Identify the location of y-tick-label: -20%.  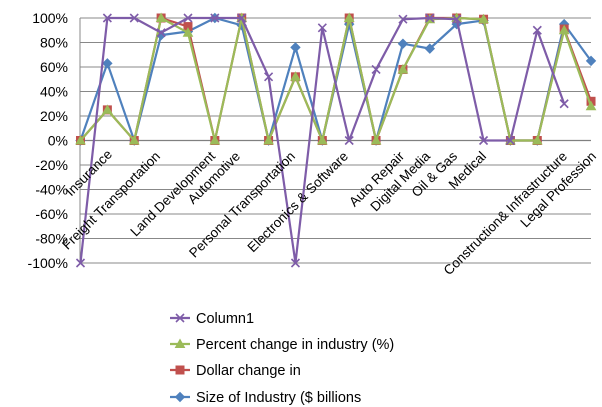
(51, 165).